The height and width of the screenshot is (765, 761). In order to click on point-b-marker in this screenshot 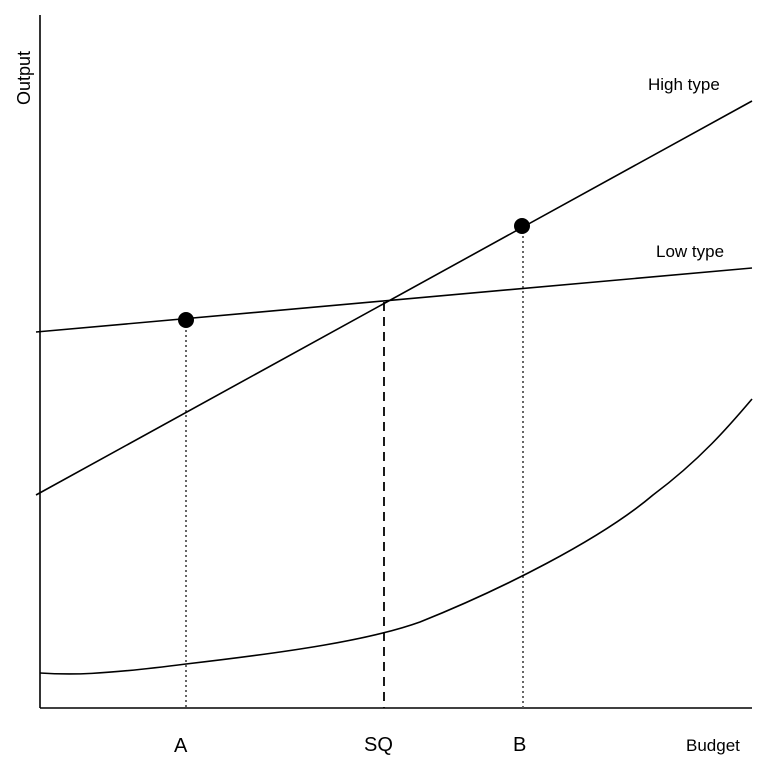, I will do `click(522, 226)`.